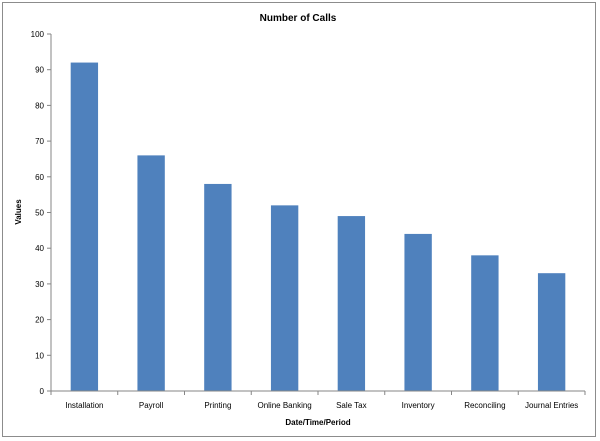 This screenshot has height=441, width=600. I want to click on x-tick-label: Journal Entries, so click(551, 405).